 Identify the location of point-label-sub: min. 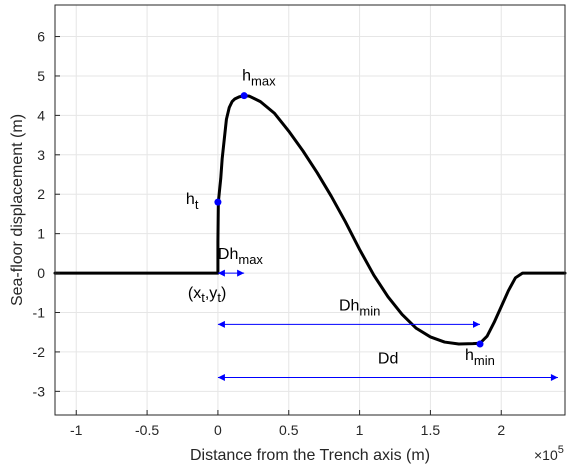
(484, 360).